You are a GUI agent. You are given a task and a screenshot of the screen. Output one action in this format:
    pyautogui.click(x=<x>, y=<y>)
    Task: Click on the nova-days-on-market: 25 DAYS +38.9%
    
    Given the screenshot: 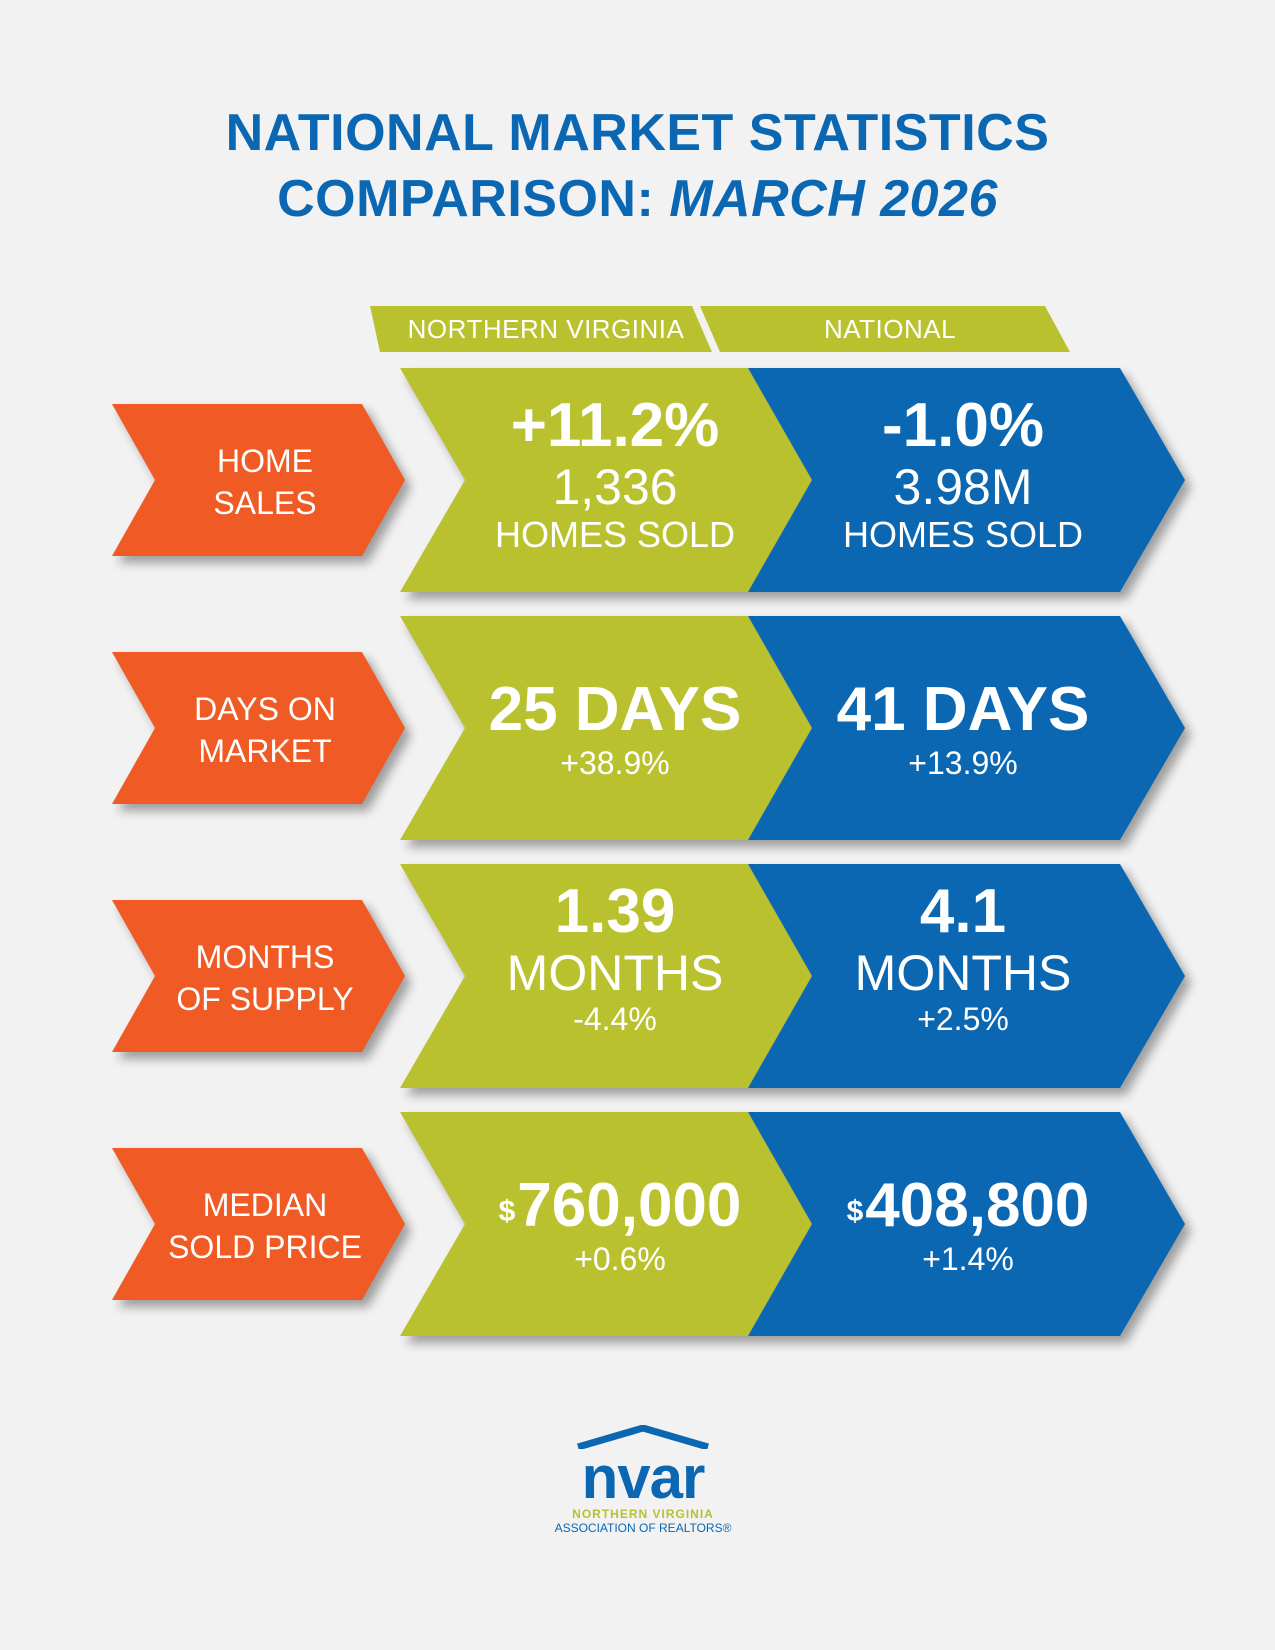 What is the action you would take?
    pyautogui.click(x=615, y=729)
    